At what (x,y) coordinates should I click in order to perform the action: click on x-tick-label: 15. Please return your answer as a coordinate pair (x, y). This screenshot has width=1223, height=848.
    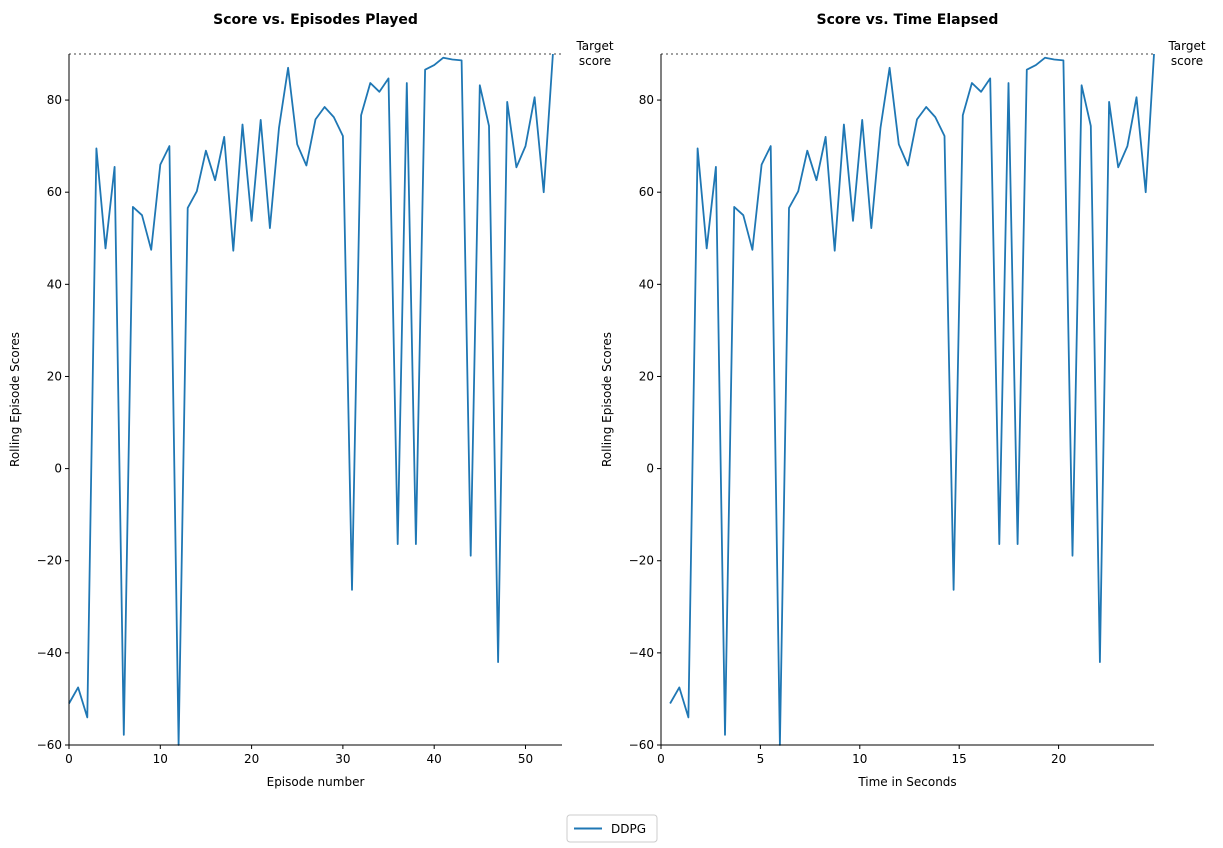
    Looking at the image, I should click on (959, 759).